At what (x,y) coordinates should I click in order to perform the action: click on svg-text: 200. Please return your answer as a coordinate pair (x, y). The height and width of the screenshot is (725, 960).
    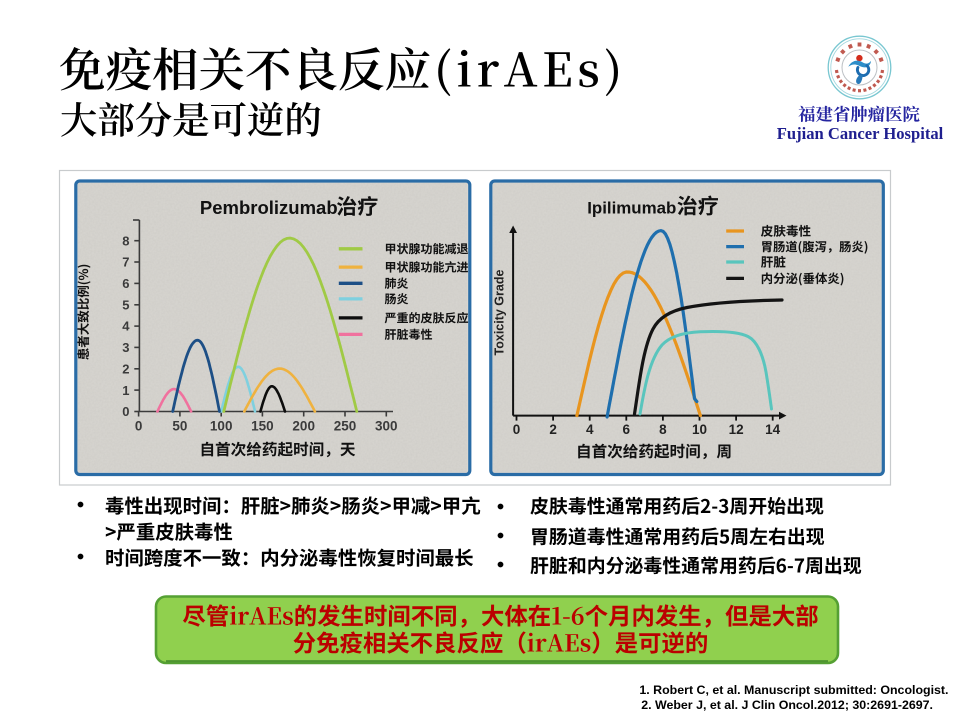
    Looking at the image, I should click on (303, 426).